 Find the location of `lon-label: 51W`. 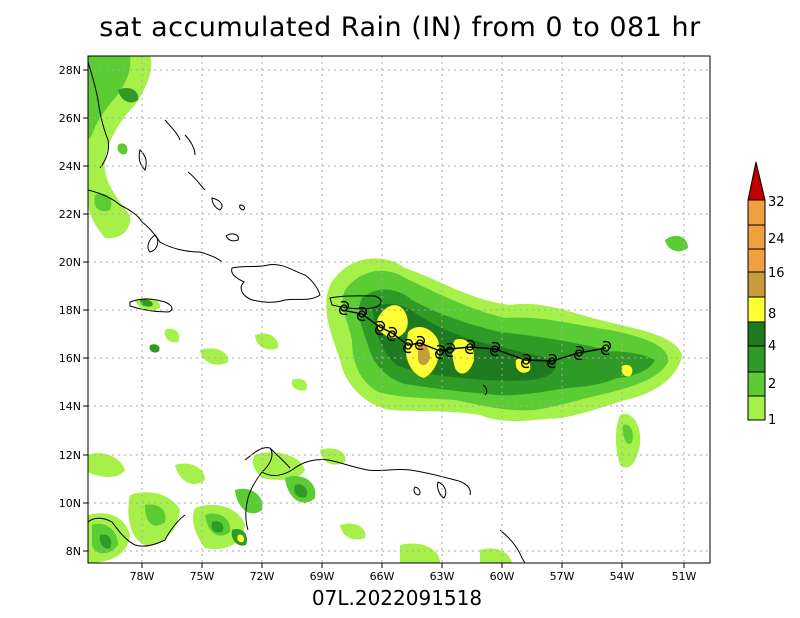

lon-label: 51W is located at coordinates (684, 576).